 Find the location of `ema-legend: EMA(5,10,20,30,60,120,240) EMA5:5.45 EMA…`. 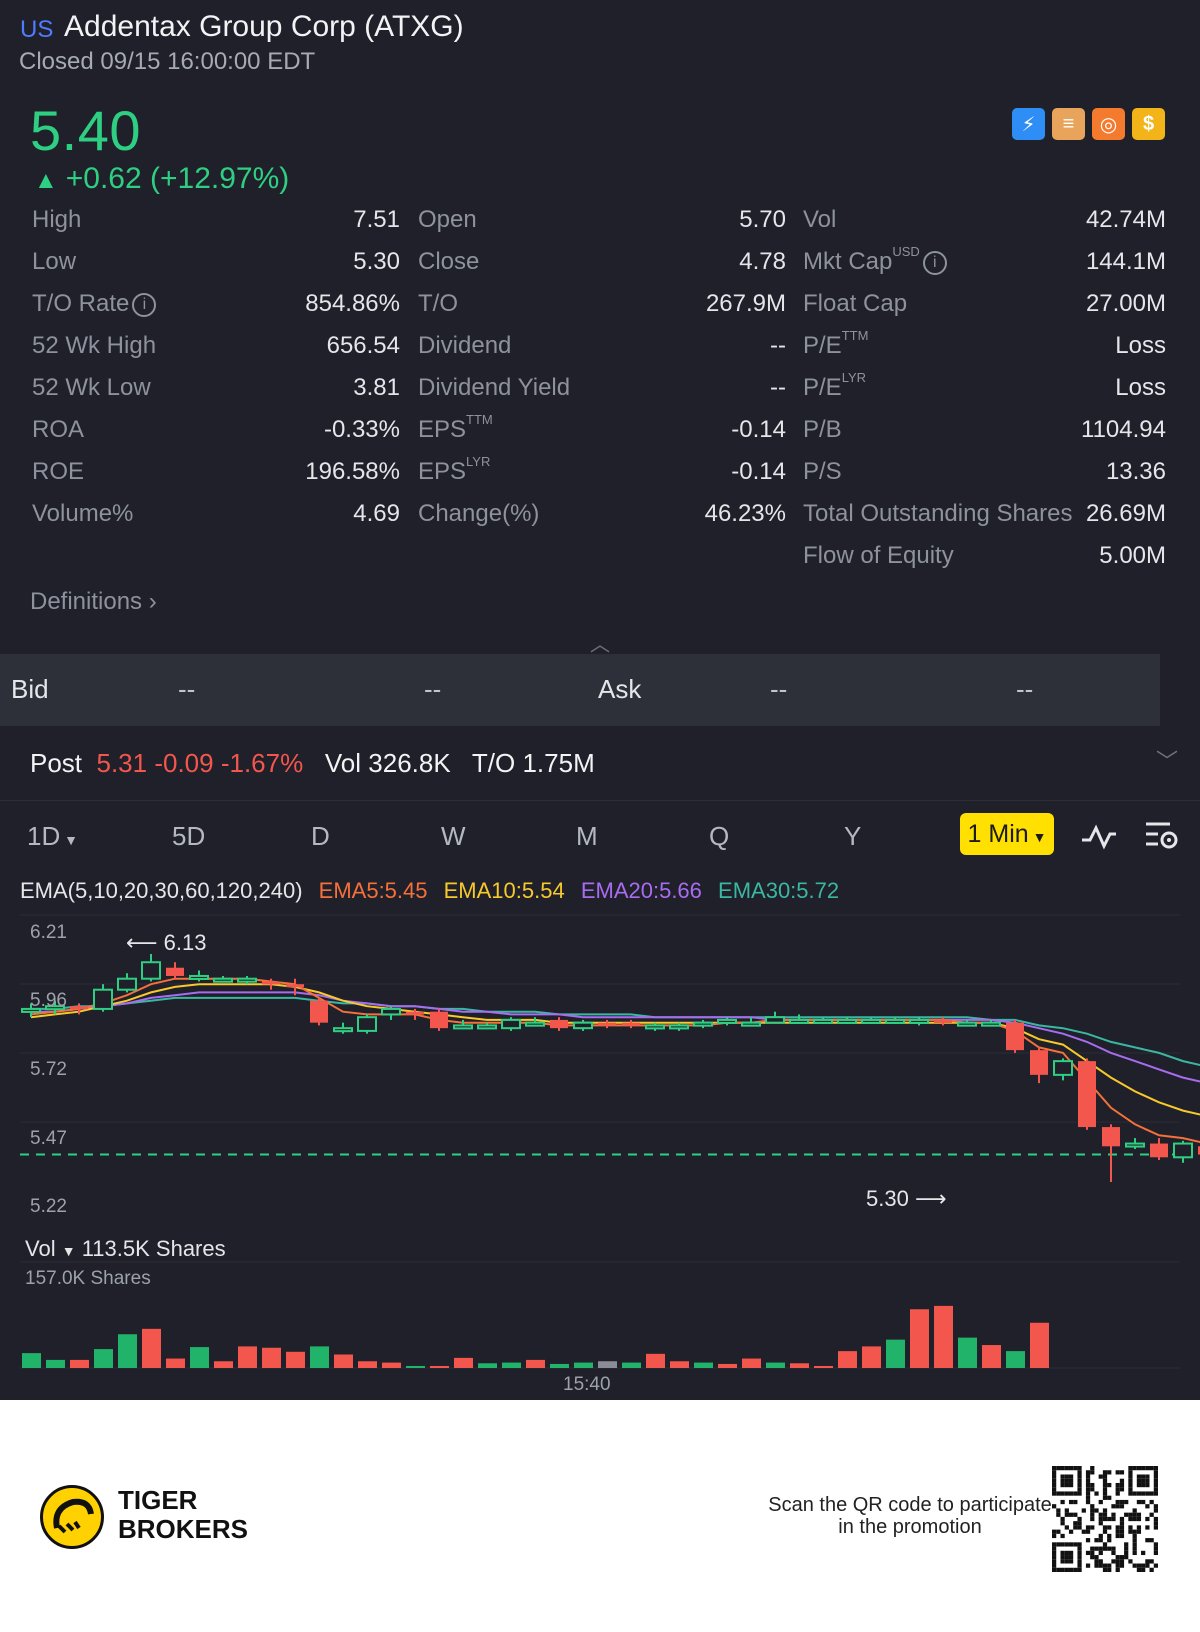

ema-legend: EMA(5,10,20,30,60,120,240) EMA5:5.45 EMA… is located at coordinates (434, 891).